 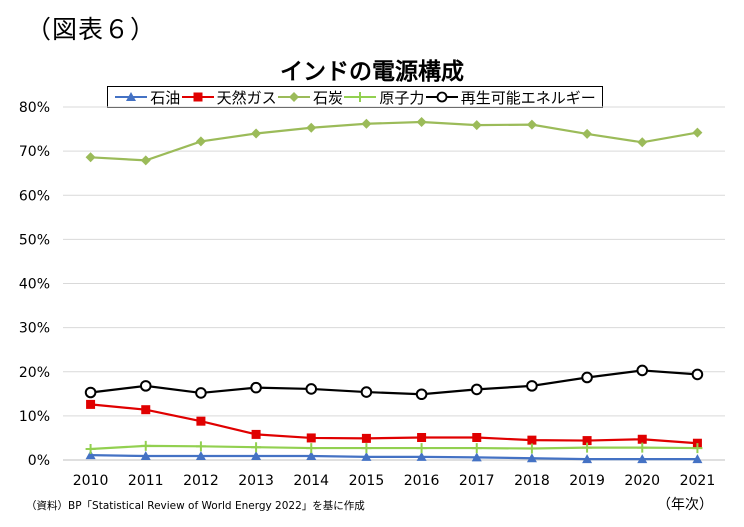 What do you see at coordinates (34, 329) in the screenshot?
I see `y-tick-label: 30%` at bounding box center [34, 329].